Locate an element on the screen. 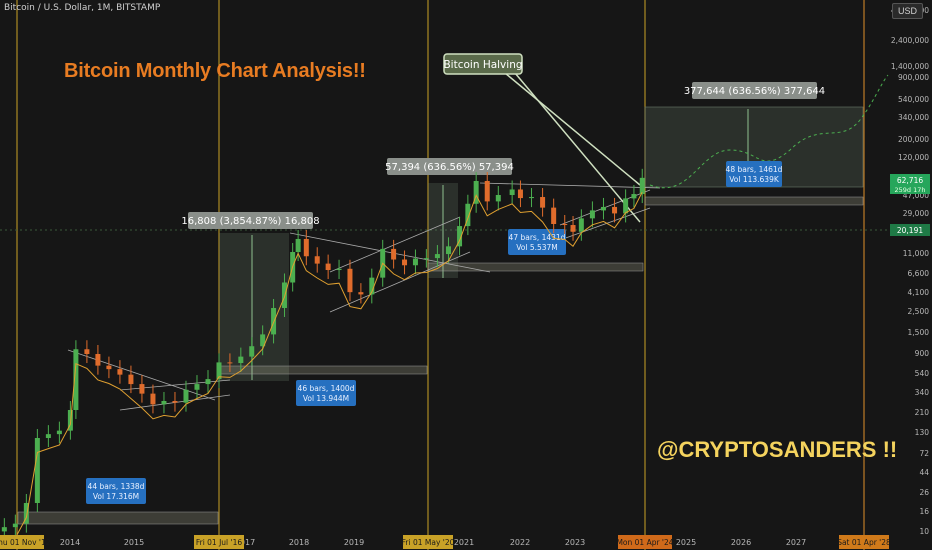 The image size is (932, 550). halving-date: Mon 01 Apr '24 is located at coordinates (644, 542).